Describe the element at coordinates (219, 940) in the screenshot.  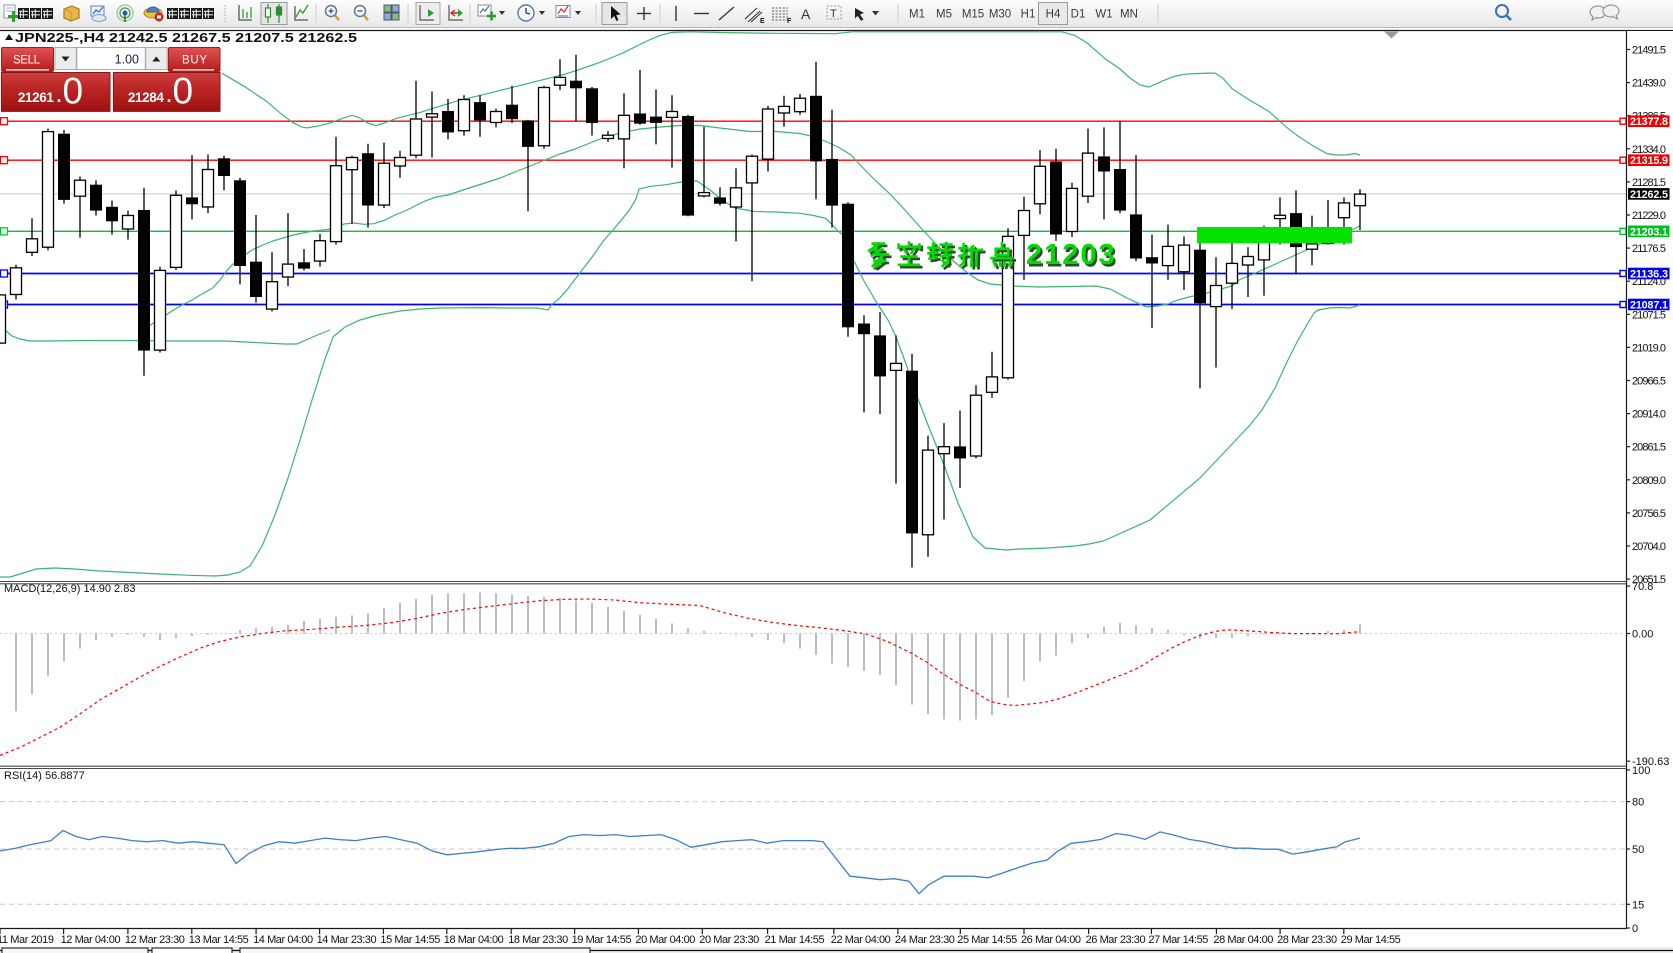
I see `svg-text: 13 Mar 14:55` at that location.